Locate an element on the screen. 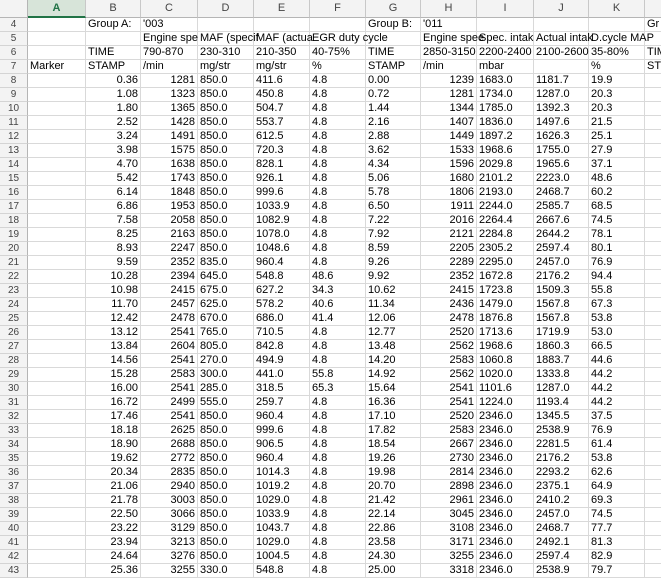 This screenshot has width=661, height=579. cell: 10.98 is located at coordinates (113, 291).